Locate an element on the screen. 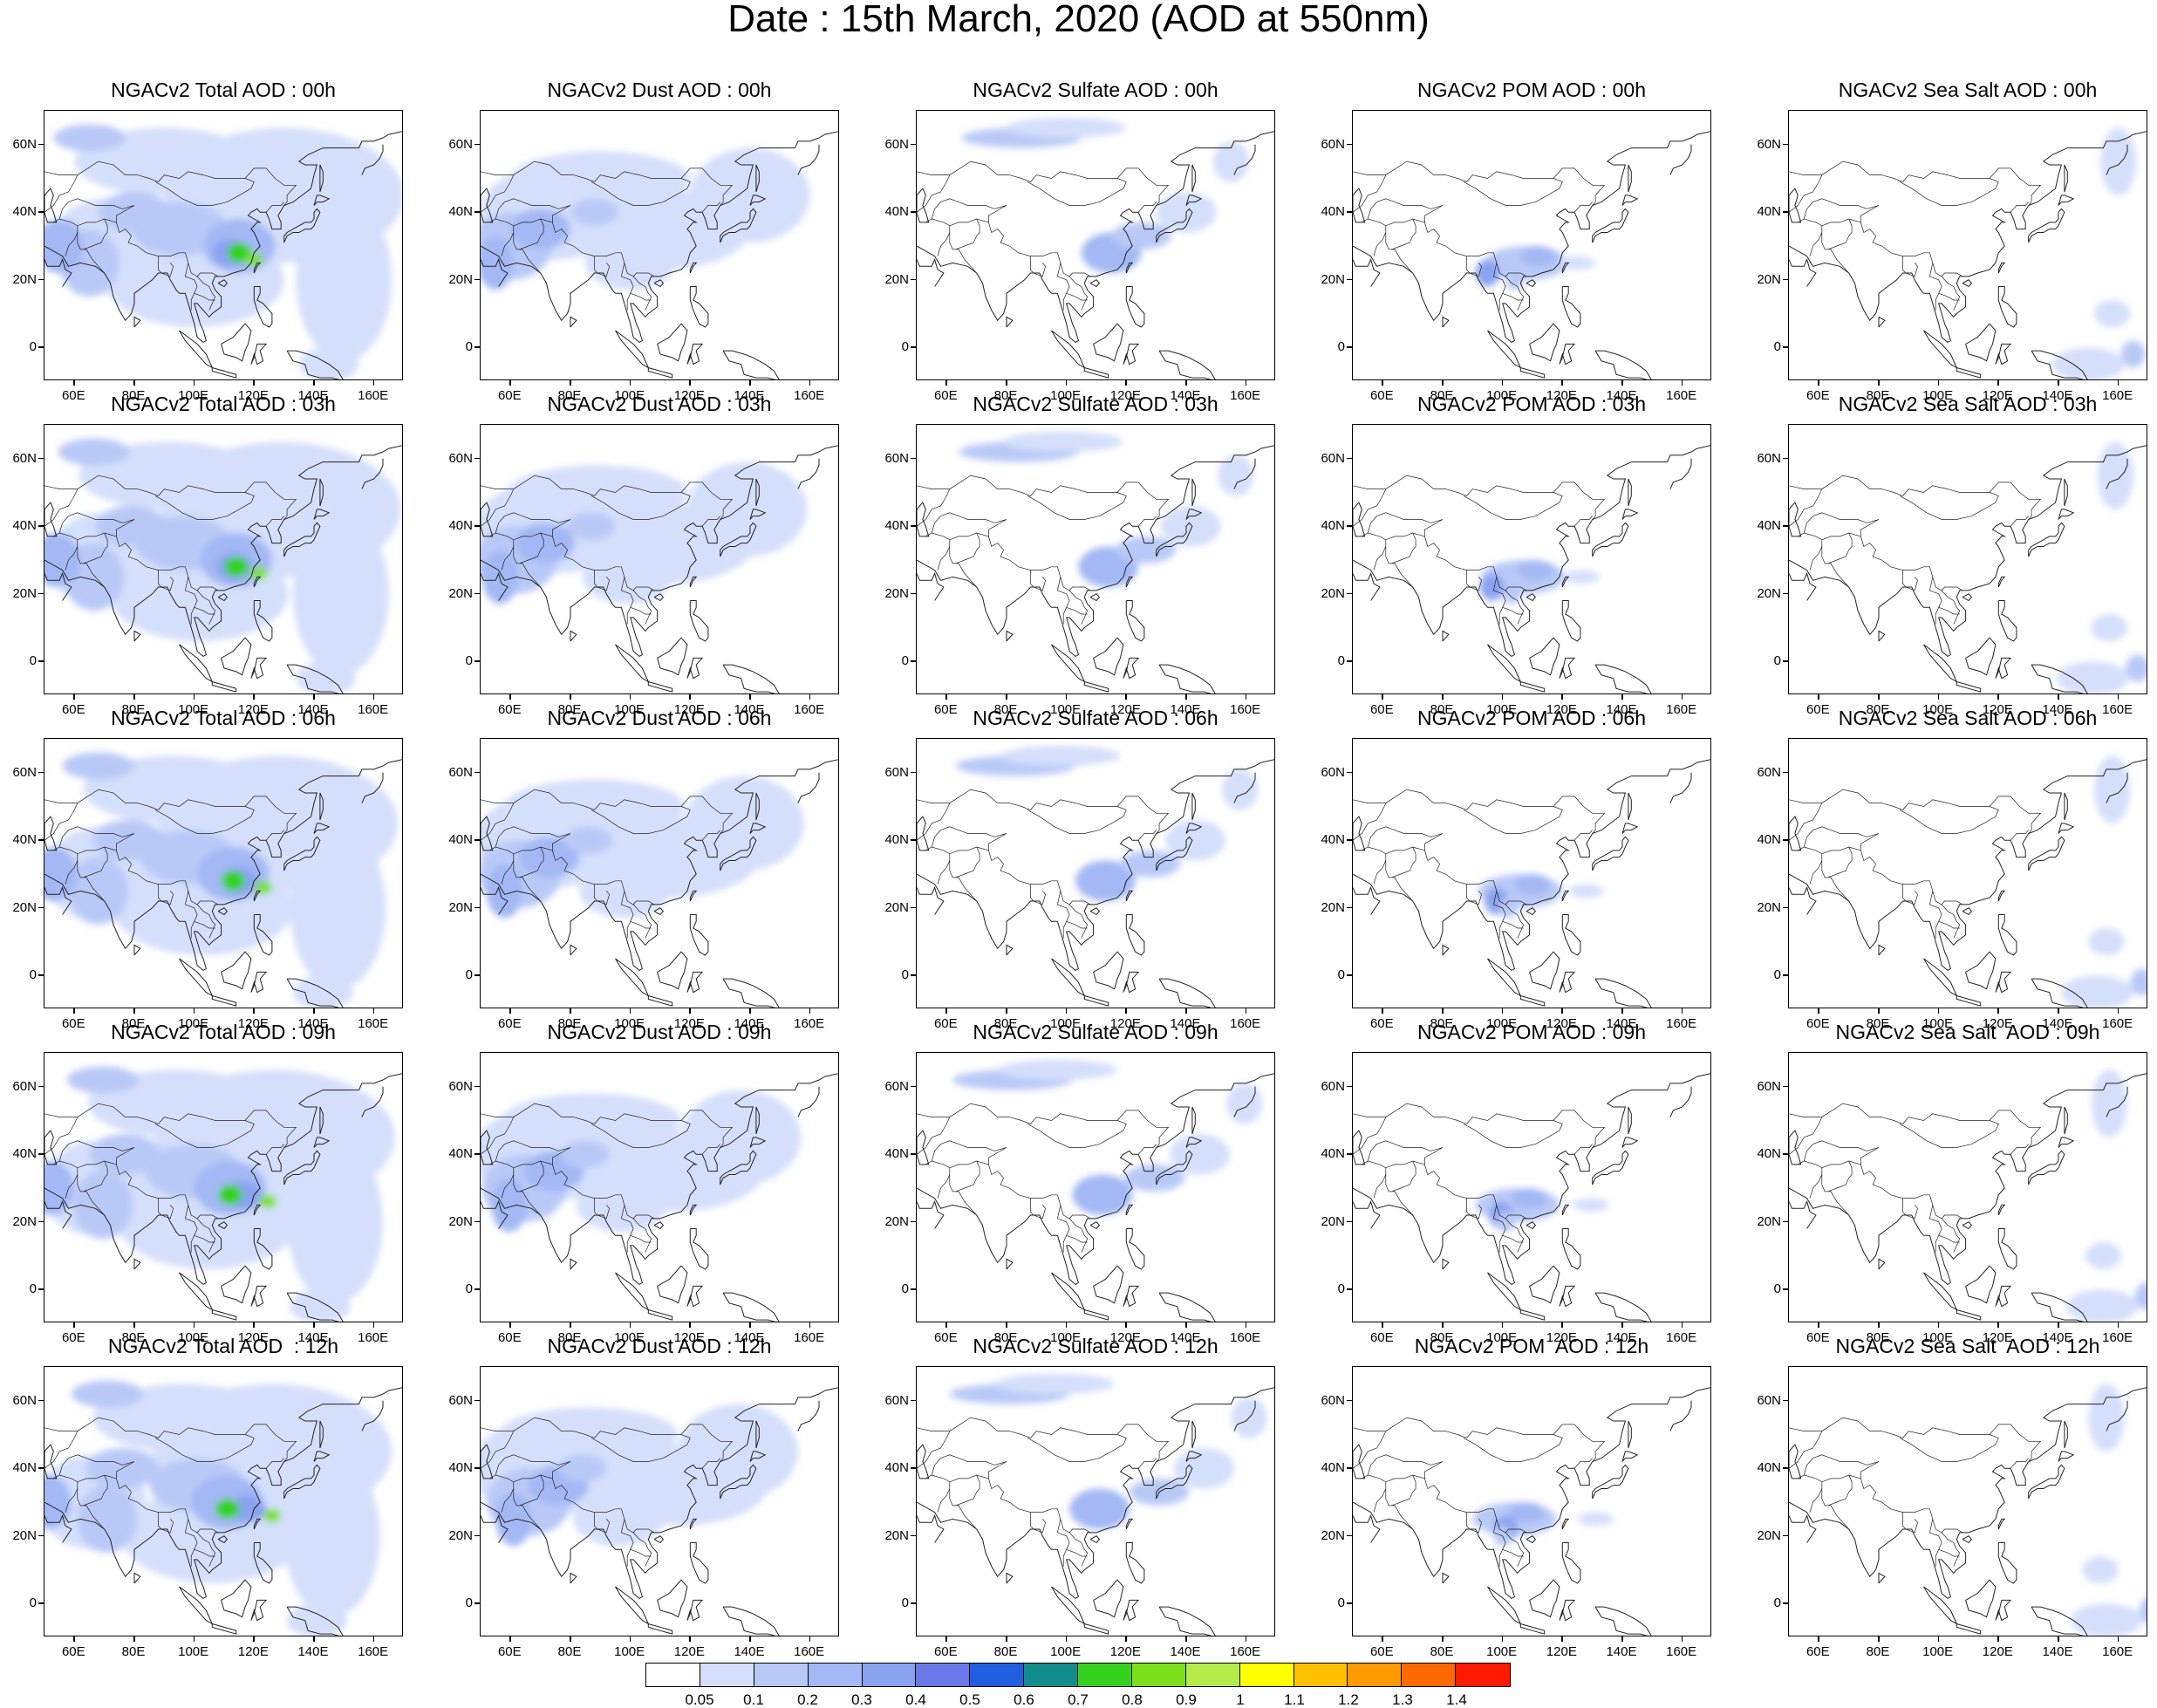 Image resolution: width=2157 pixels, height=1708 pixels. longitude-tick-label: 120E is located at coordinates (253, 1023).